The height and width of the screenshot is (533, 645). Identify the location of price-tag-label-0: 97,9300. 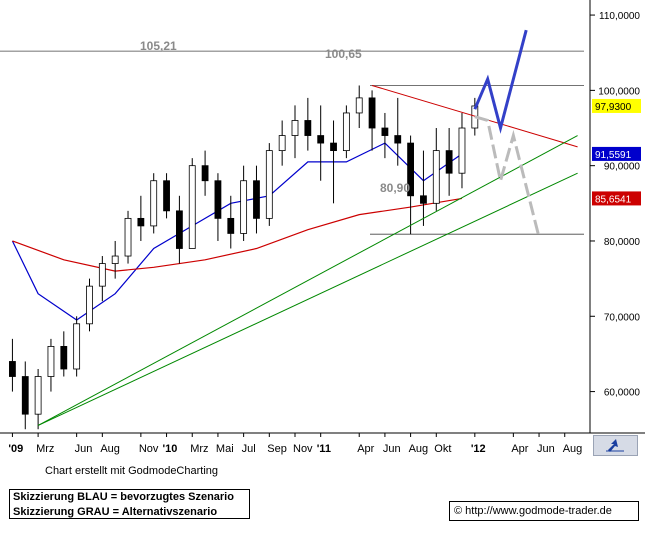
(613, 107).